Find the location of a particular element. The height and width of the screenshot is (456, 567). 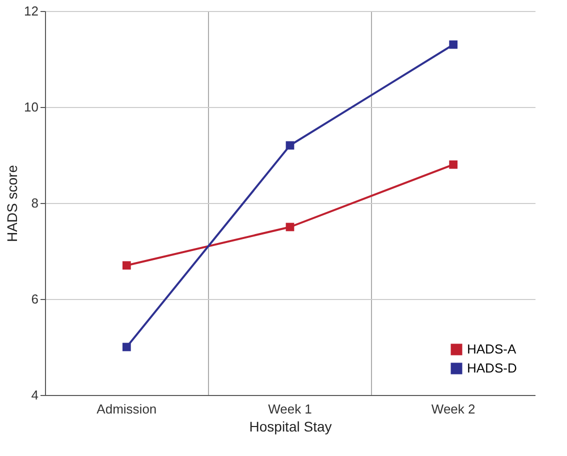

y-tick-label: 6 is located at coordinates (34, 299).